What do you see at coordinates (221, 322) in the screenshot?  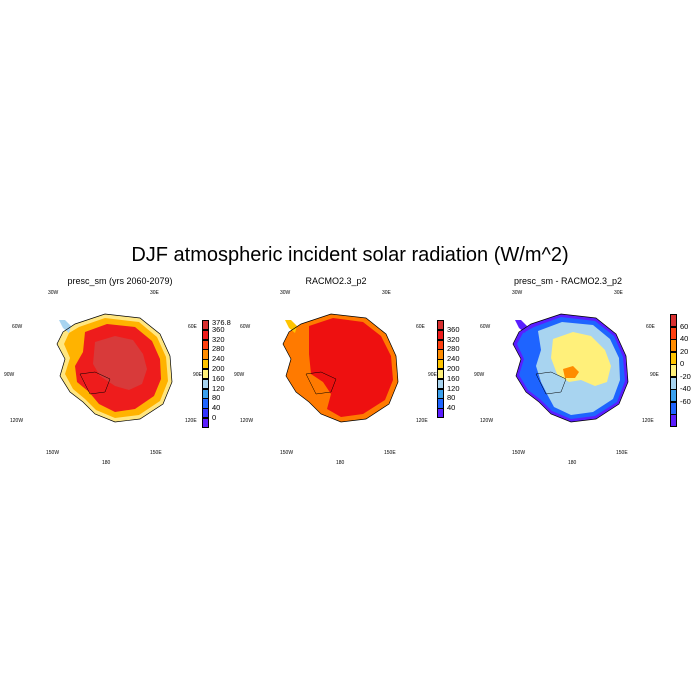 I see `colorbar-label: 376.8` at bounding box center [221, 322].